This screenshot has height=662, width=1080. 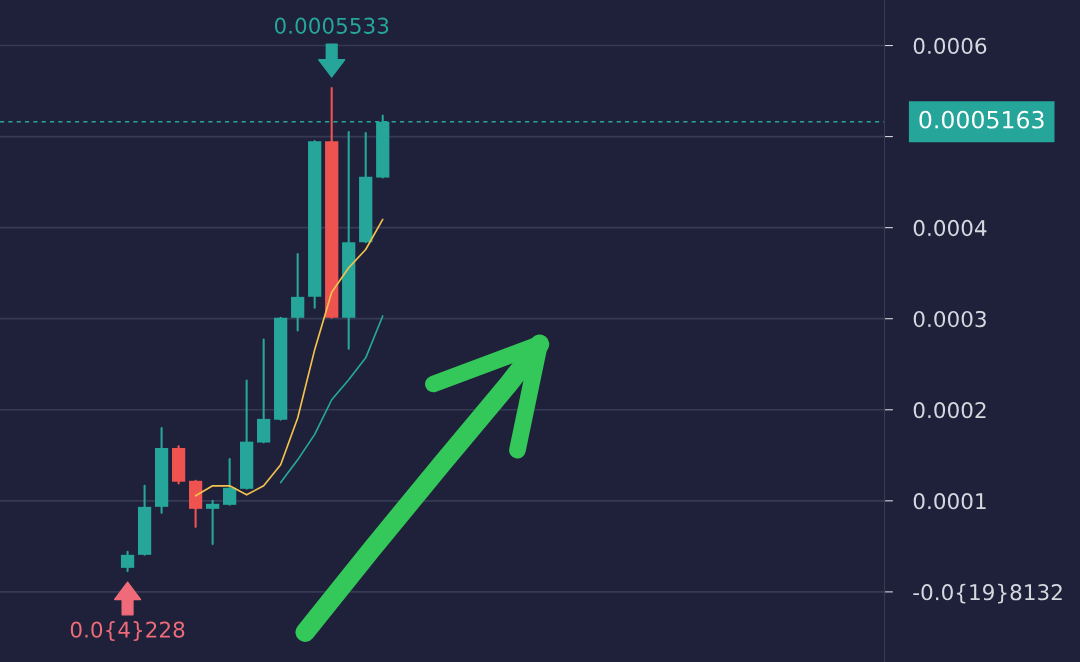 I want to click on annotation: 0.0005533, so click(x=331, y=25).